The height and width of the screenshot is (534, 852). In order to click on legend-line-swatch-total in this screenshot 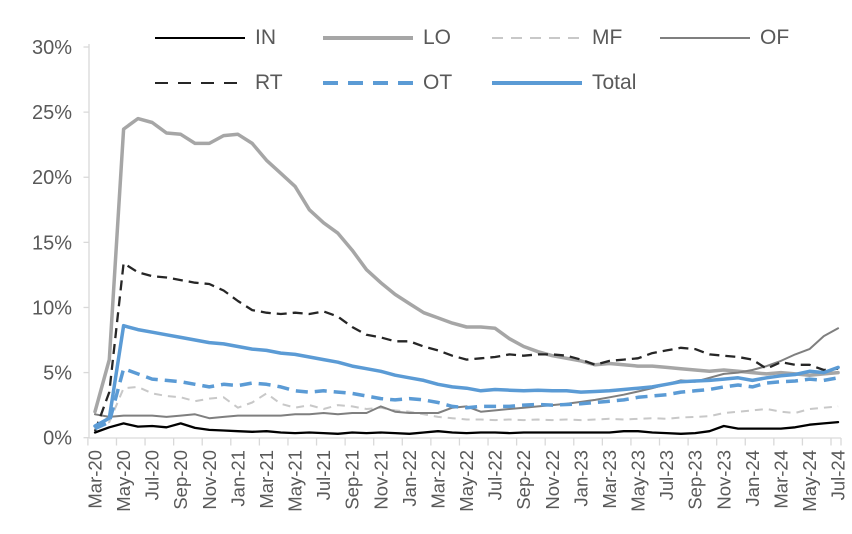, I will do `click(537, 83)`.